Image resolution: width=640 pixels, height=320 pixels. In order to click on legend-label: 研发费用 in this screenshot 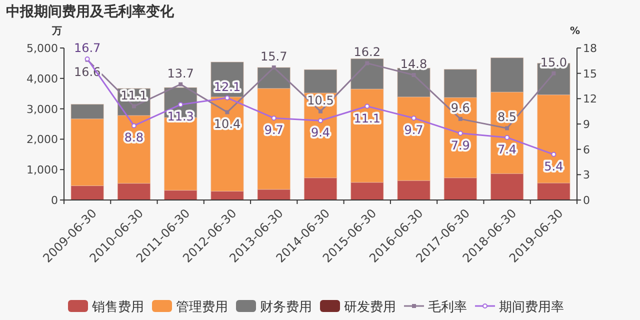, I will do `click(370, 307)`.